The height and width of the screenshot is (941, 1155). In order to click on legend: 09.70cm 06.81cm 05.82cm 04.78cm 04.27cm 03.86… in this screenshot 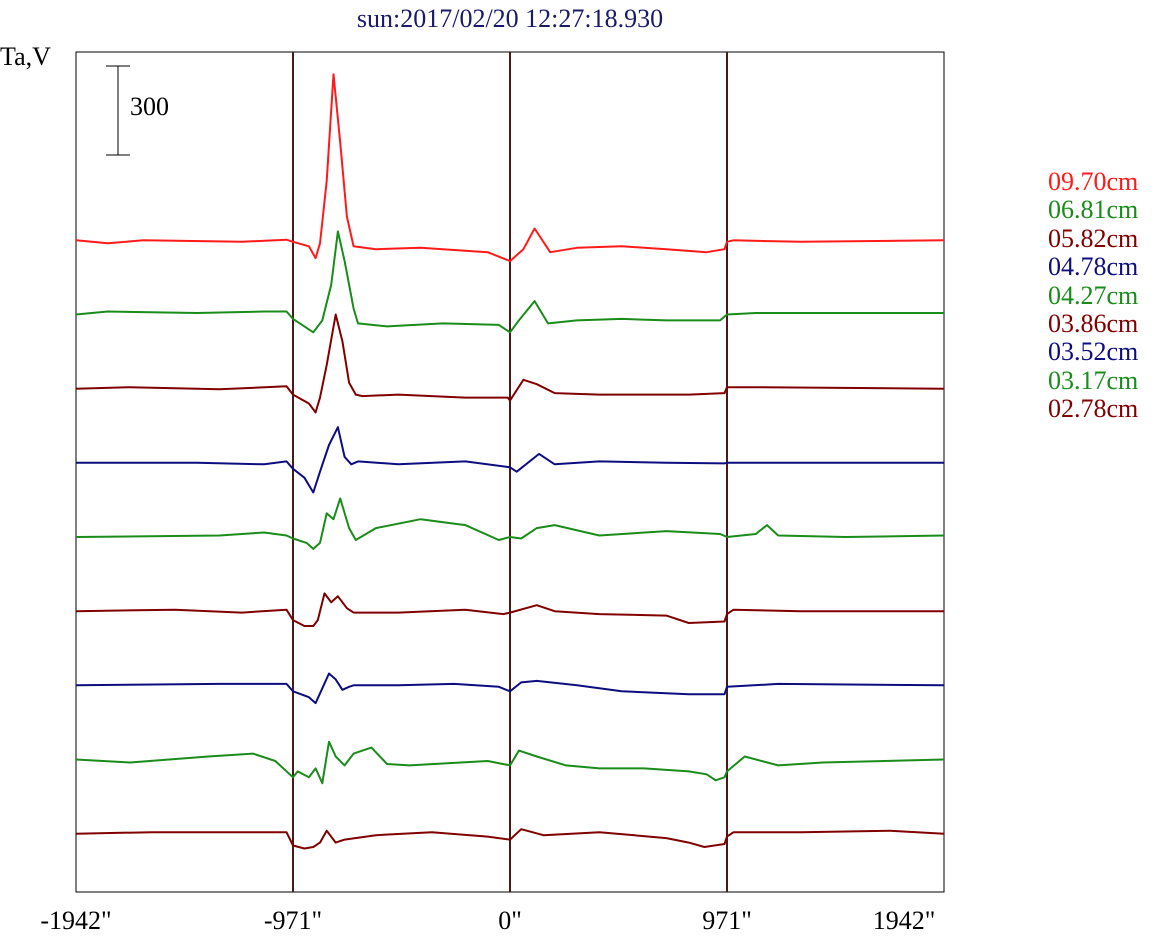, I will do `click(1093, 295)`.